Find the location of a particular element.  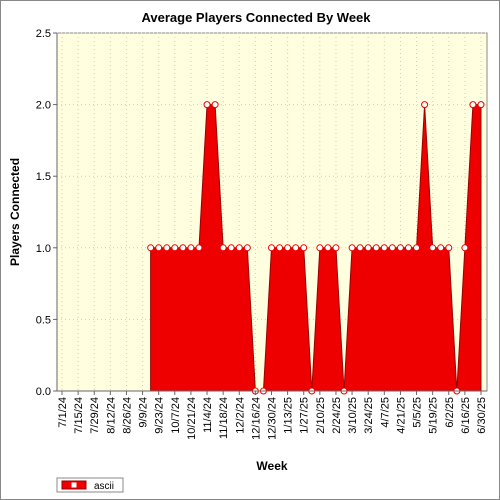

y-tick-label: 2.5 is located at coordinates (43, 34).